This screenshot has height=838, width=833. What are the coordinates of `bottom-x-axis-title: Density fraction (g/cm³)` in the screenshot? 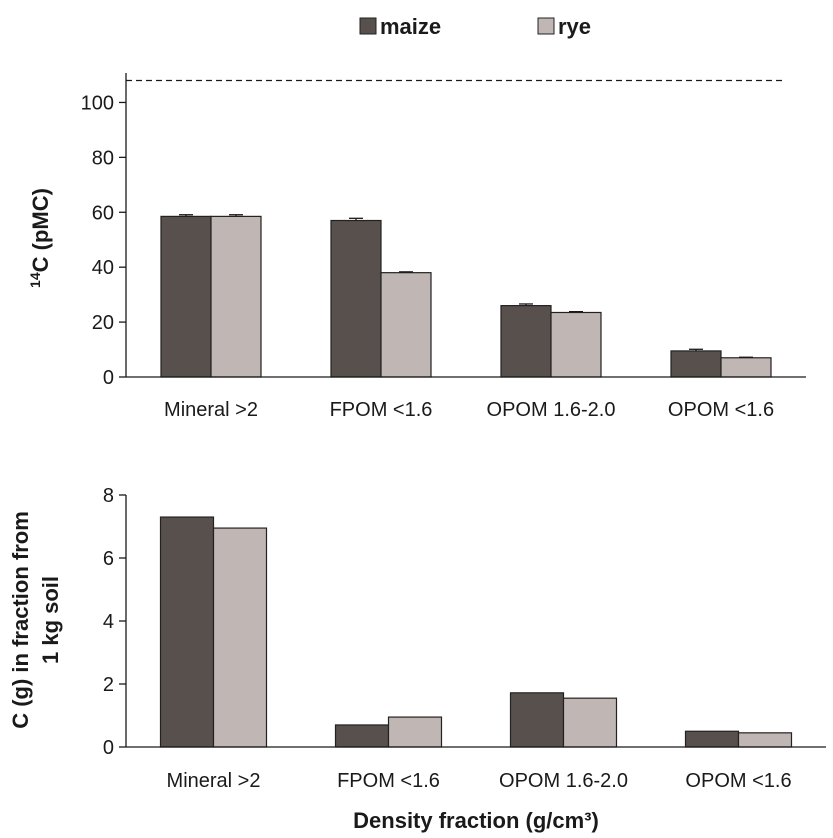 It's located at (476, 820).